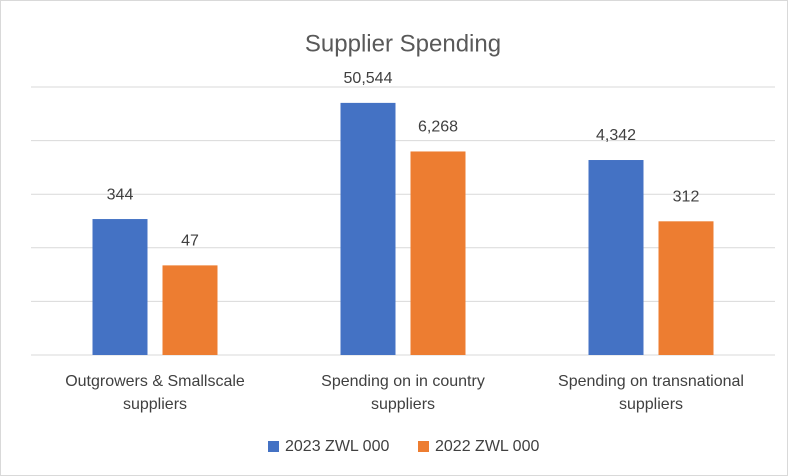 The image size is (788, 476). I want to click on data-label: 50,544, so click(368, 78).